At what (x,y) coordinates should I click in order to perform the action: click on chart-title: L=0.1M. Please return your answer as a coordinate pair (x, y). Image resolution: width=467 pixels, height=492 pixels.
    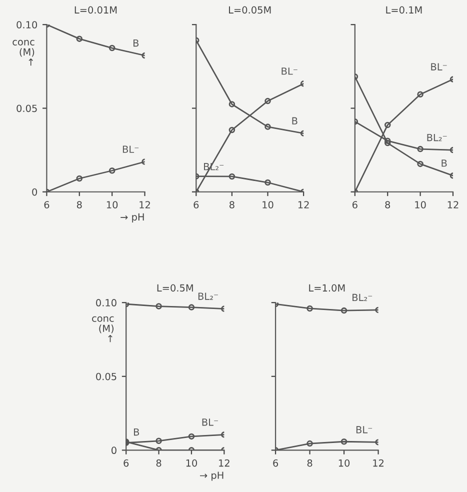
    Looking at the image, I should click on (404, 10).